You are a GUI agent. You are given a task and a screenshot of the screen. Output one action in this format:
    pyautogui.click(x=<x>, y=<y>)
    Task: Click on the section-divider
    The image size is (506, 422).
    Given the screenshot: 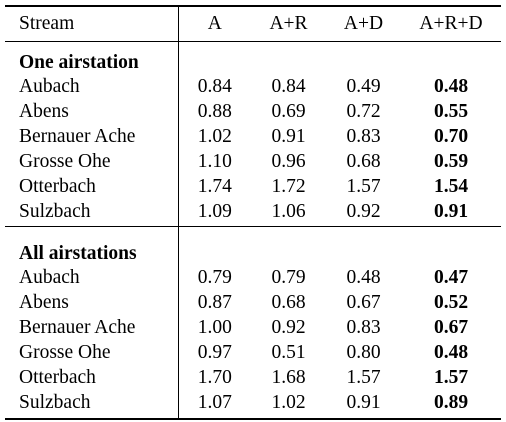 What is the action you would take?
    pyautogui.click(x=253, y=225)
    